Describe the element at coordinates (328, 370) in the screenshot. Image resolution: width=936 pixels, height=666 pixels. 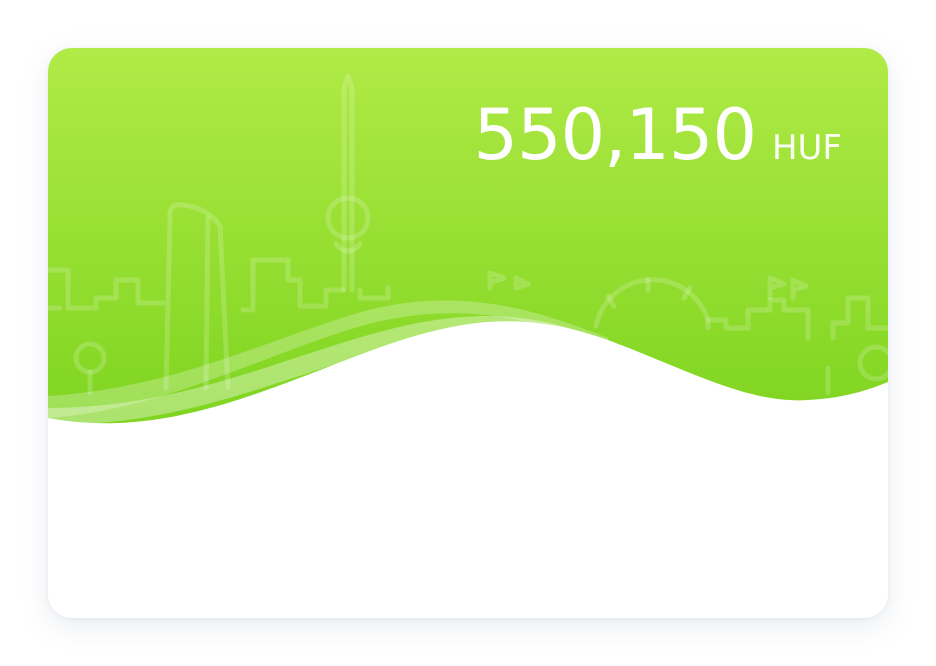
I see `wave-band-front` at that location.